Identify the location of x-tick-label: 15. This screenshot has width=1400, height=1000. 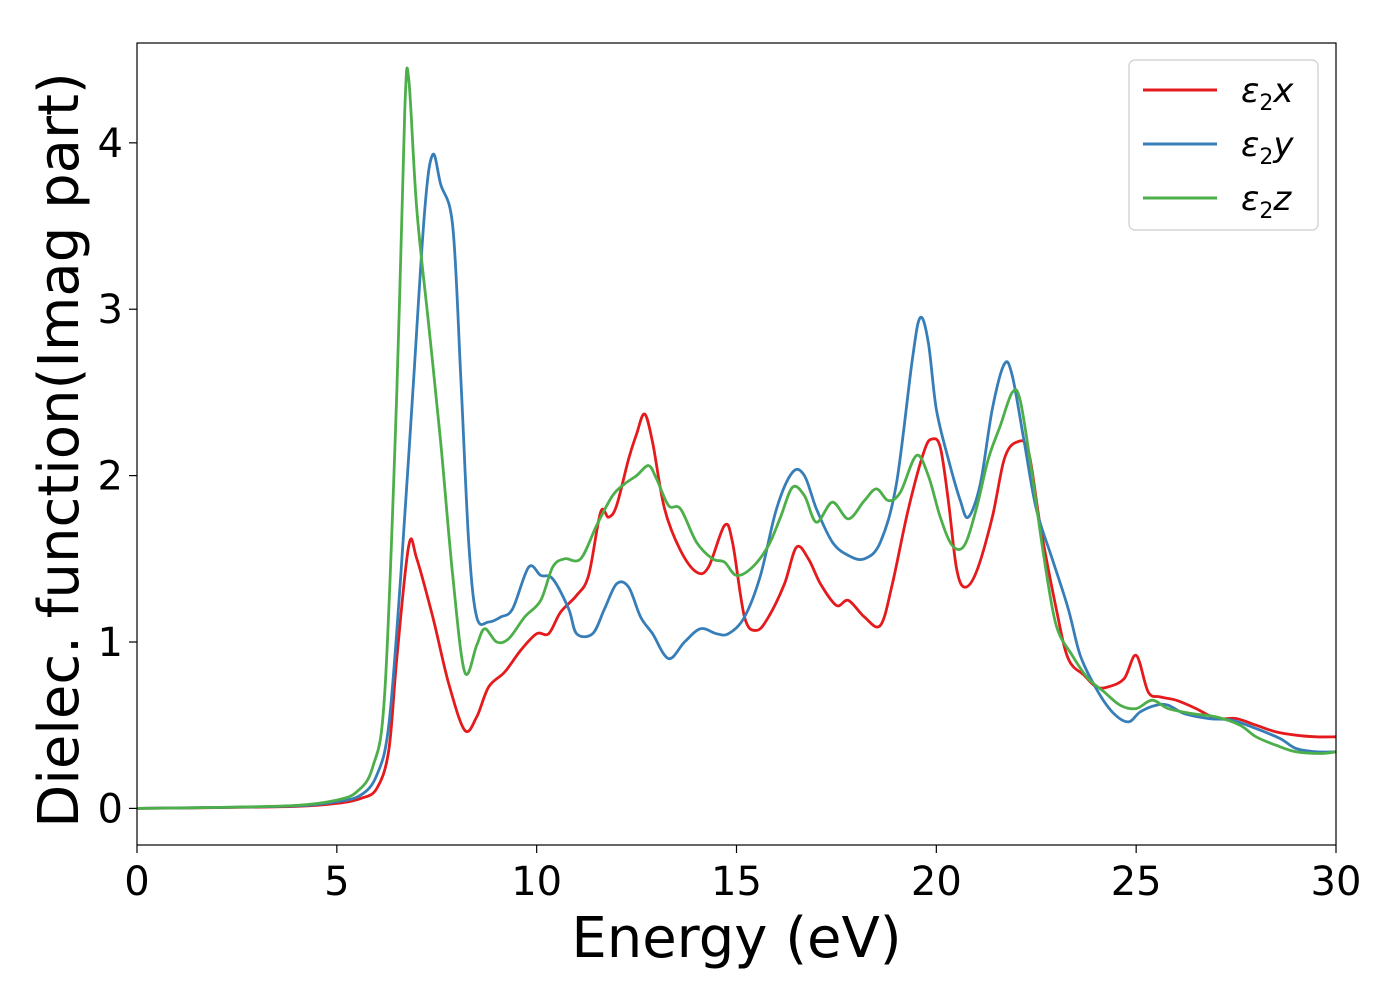
(736, 882).